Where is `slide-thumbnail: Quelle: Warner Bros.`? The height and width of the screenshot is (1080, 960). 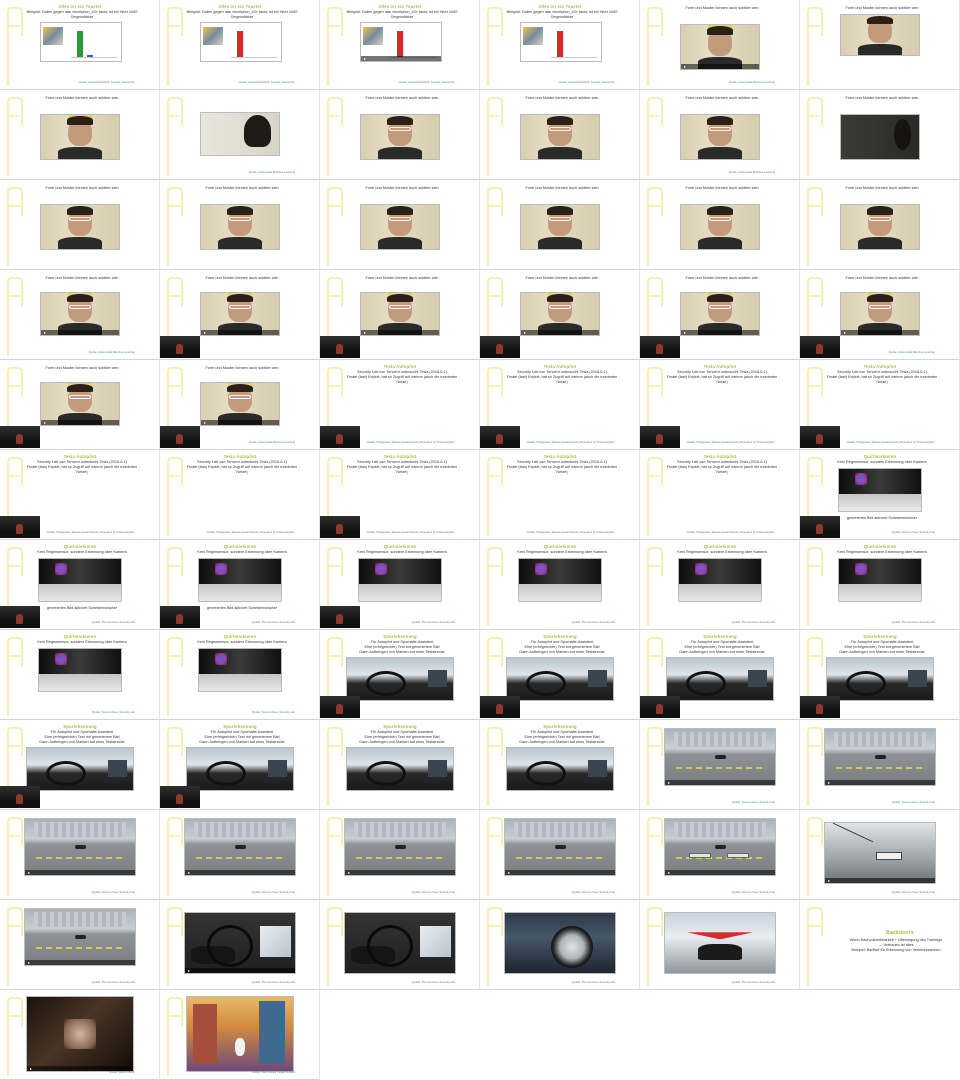
slide-thumbnail: Quelle: Warner Bros. is located at coordinates (80, 1035).